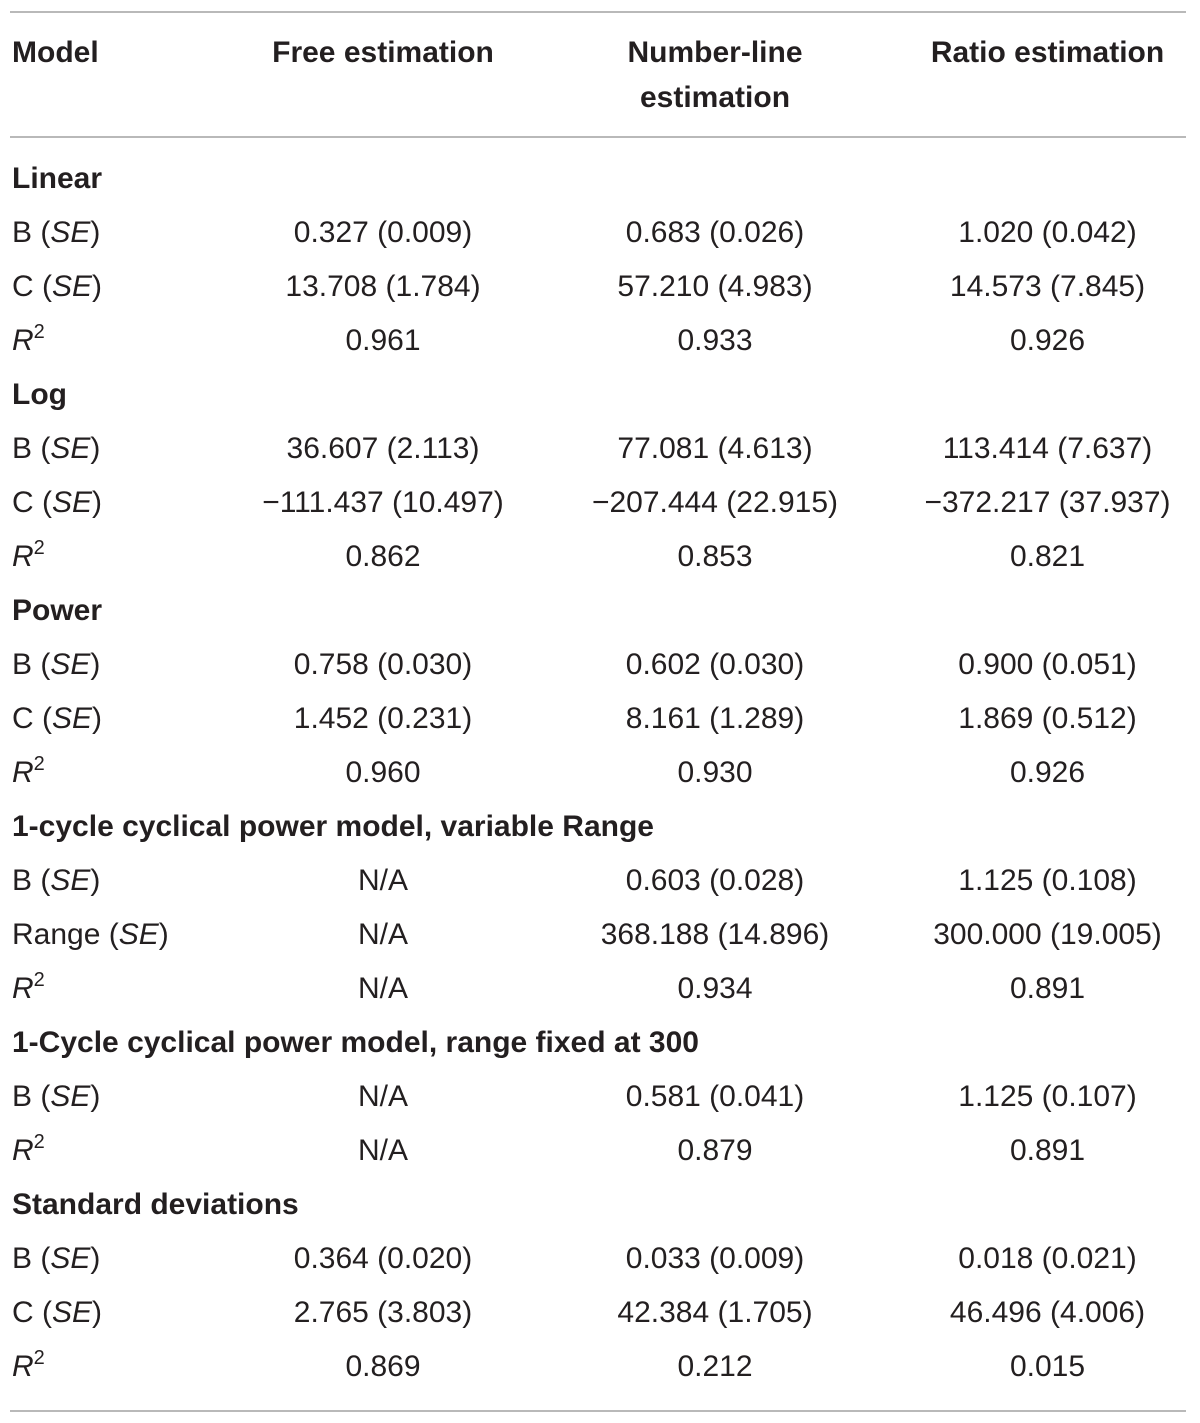 The height and width of the screenshot is (1423, 1200). I want to click on table-row: R2 0.862 0.853 0.821, so click(600, 557).